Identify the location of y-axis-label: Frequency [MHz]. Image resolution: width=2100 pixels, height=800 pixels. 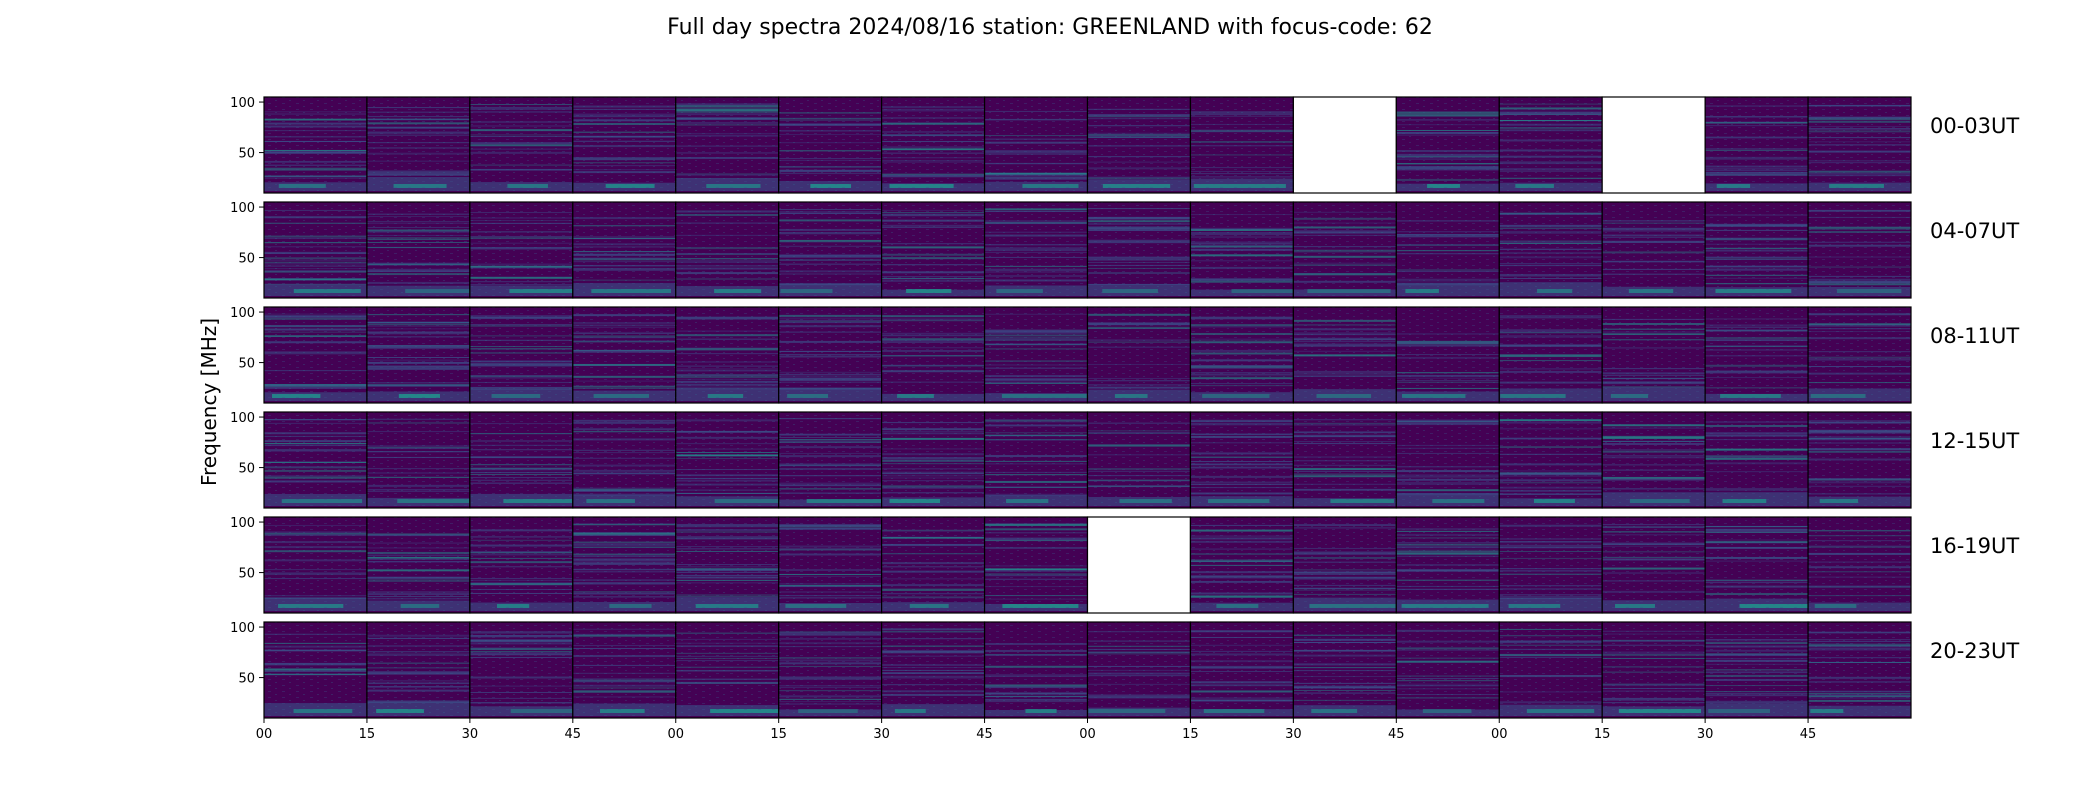
(209, 402).